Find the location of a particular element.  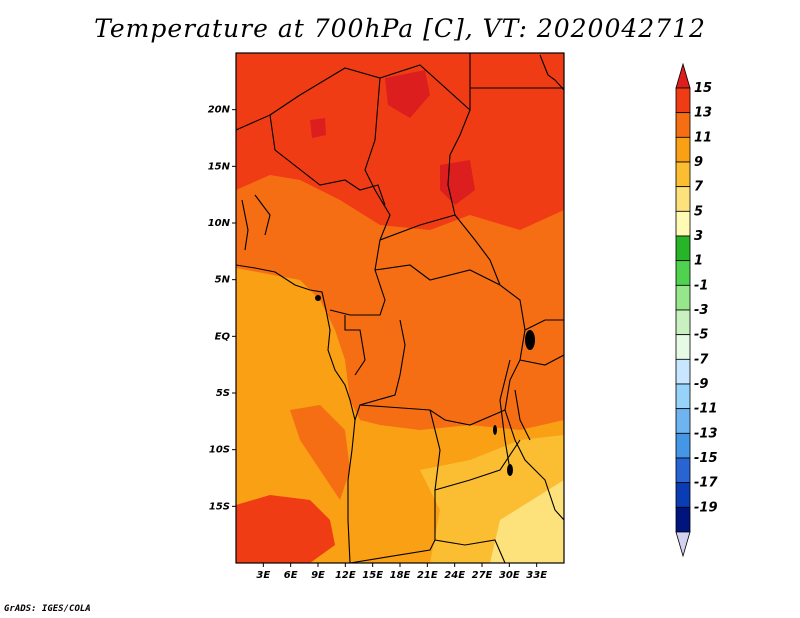

colorbar-label: -1 is located at coordinates (701, 285).